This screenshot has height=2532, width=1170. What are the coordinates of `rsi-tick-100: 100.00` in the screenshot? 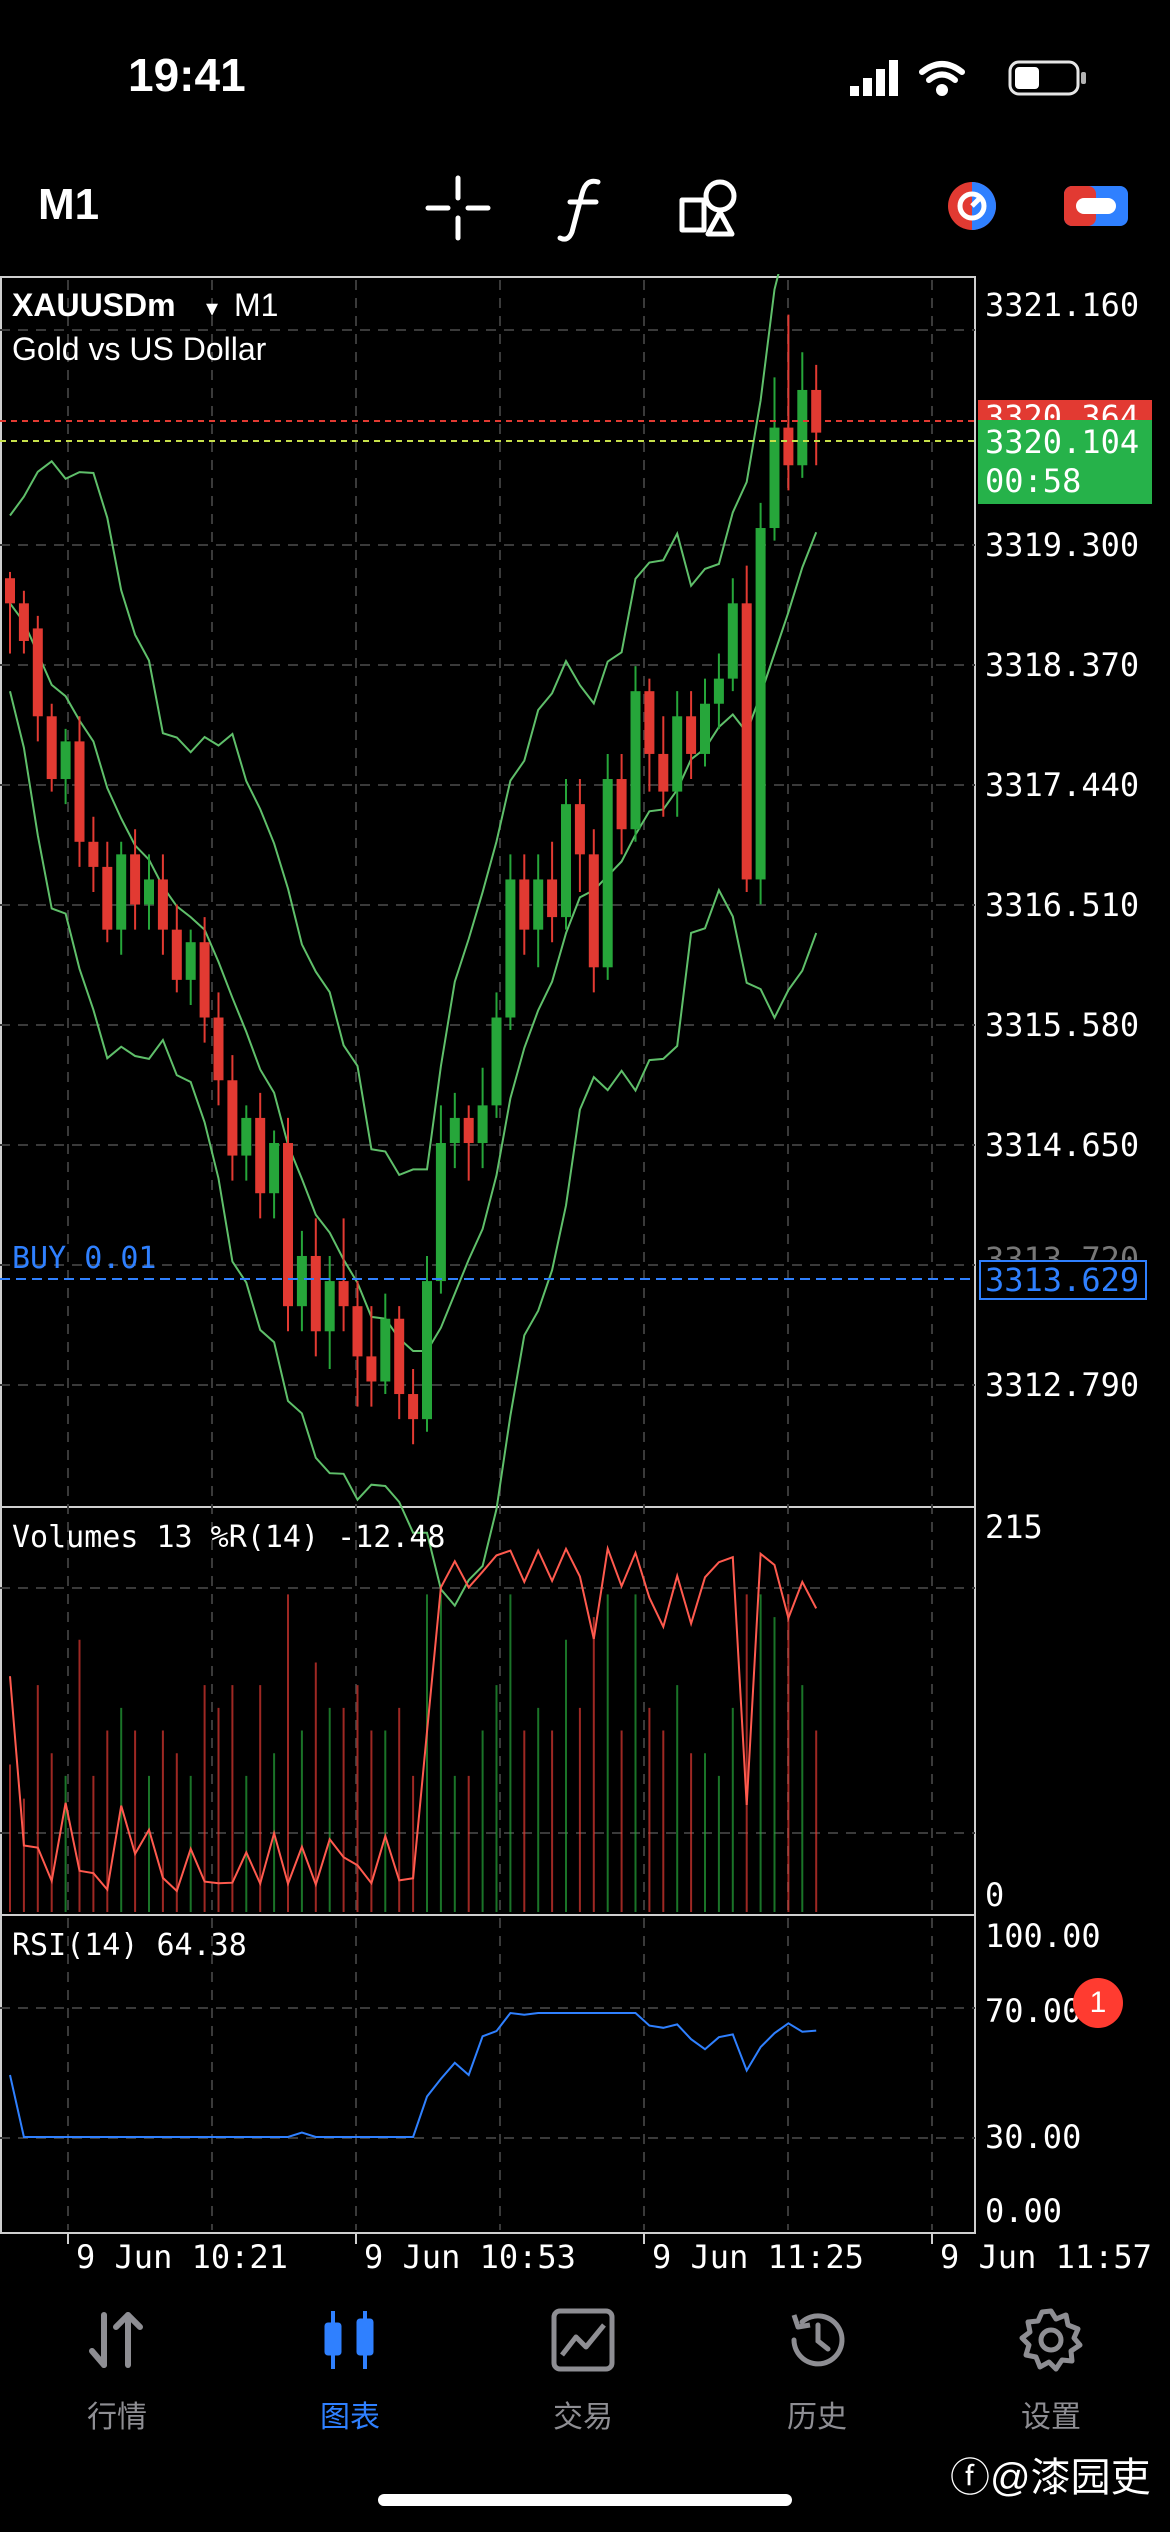 It's located at (1043, 1936).